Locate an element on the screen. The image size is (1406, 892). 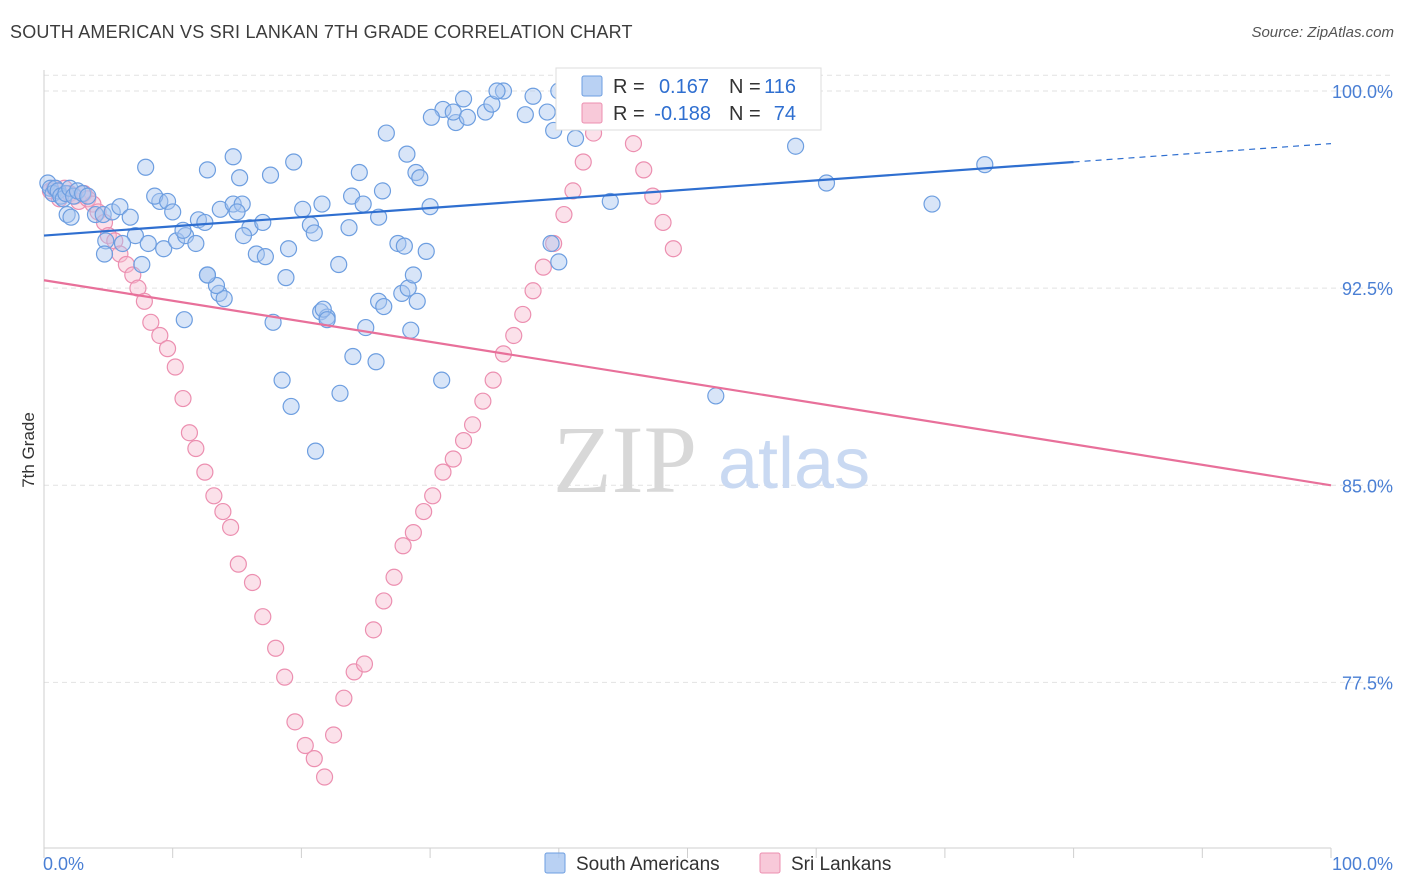
y-tick-label: 77.5% is located at coordinates (1367, 683).